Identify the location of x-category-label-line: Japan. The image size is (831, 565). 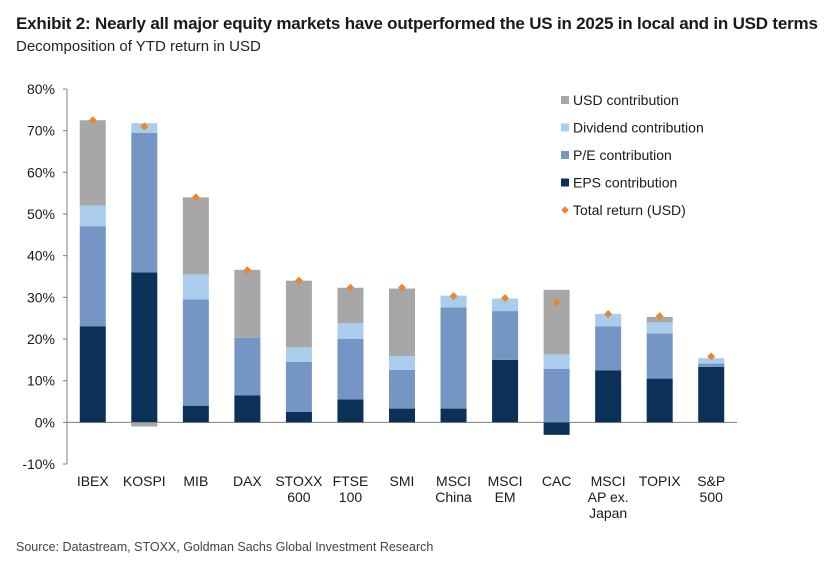
(608, 513).